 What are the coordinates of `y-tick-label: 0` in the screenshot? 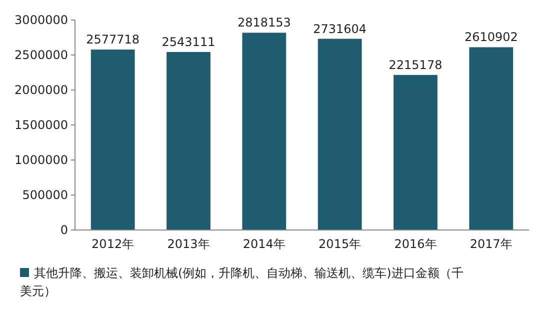 It's located at (64, 230).